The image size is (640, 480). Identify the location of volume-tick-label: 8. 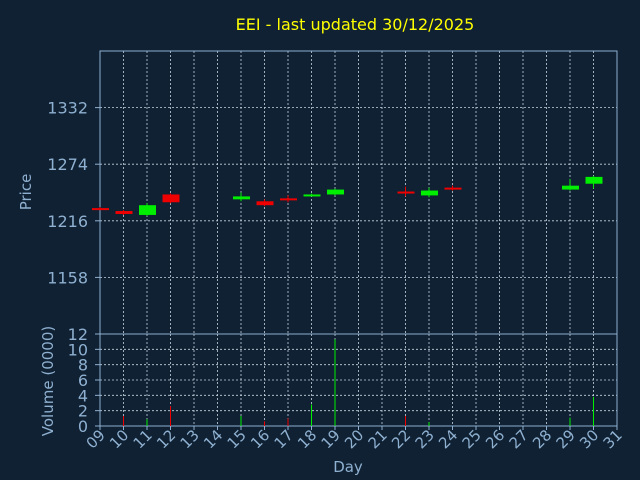
(83, 365).